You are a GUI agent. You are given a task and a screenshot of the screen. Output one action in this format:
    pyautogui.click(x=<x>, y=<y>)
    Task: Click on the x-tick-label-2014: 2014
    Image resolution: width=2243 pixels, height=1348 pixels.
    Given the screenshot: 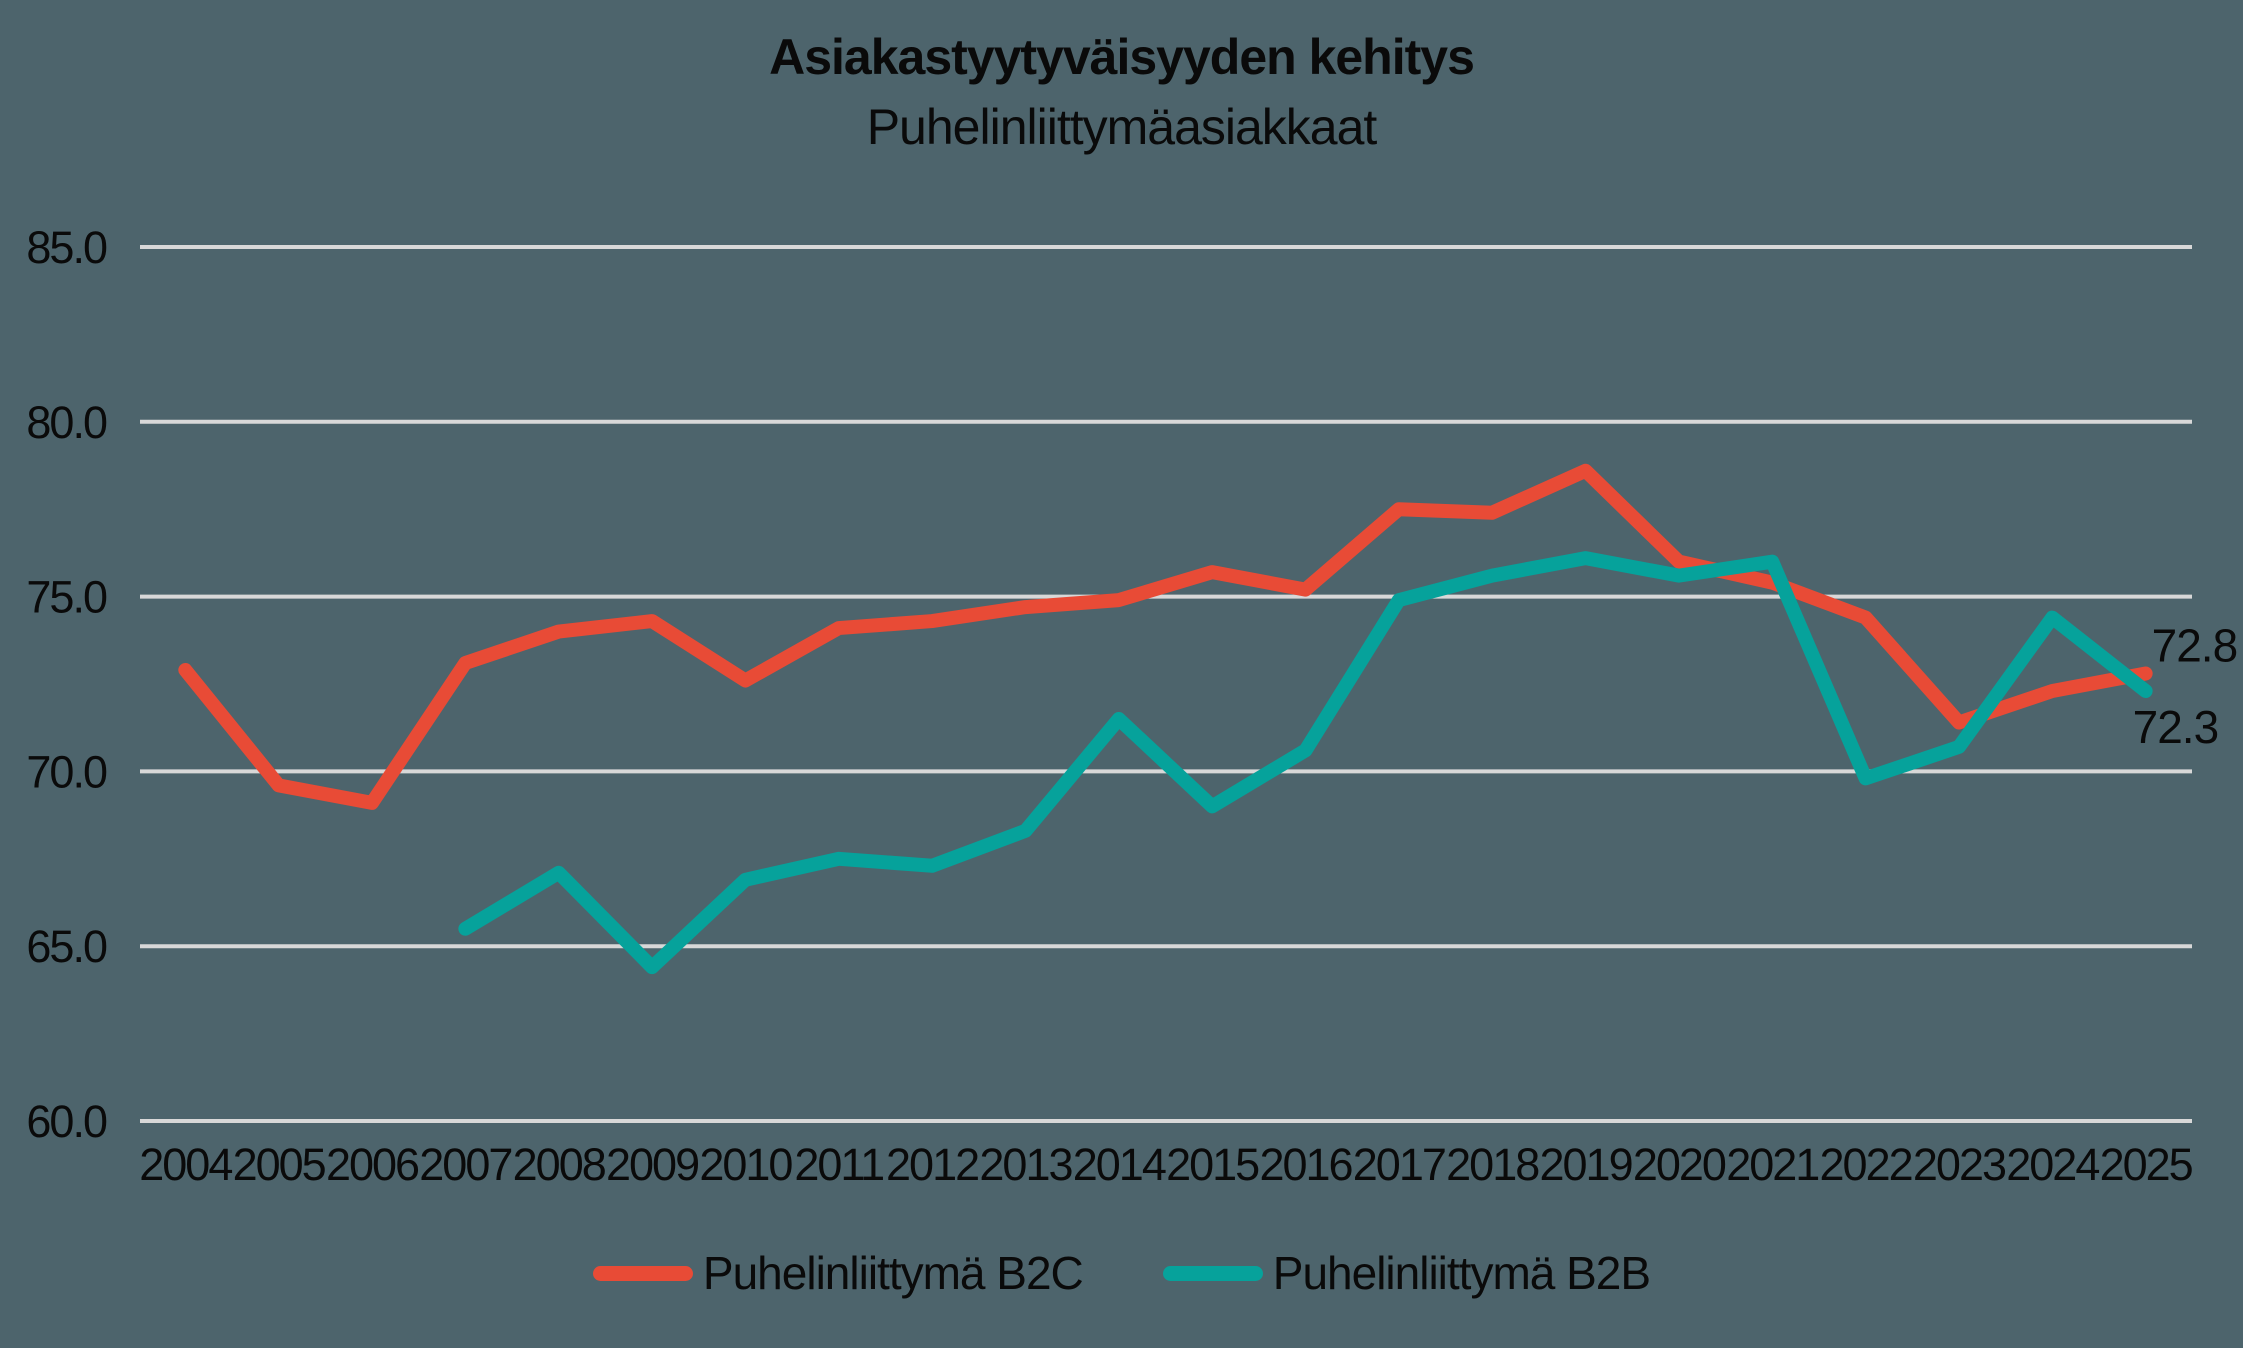 What is the action you would take?
    pyautogui.click(x=1119, y=1164)
    